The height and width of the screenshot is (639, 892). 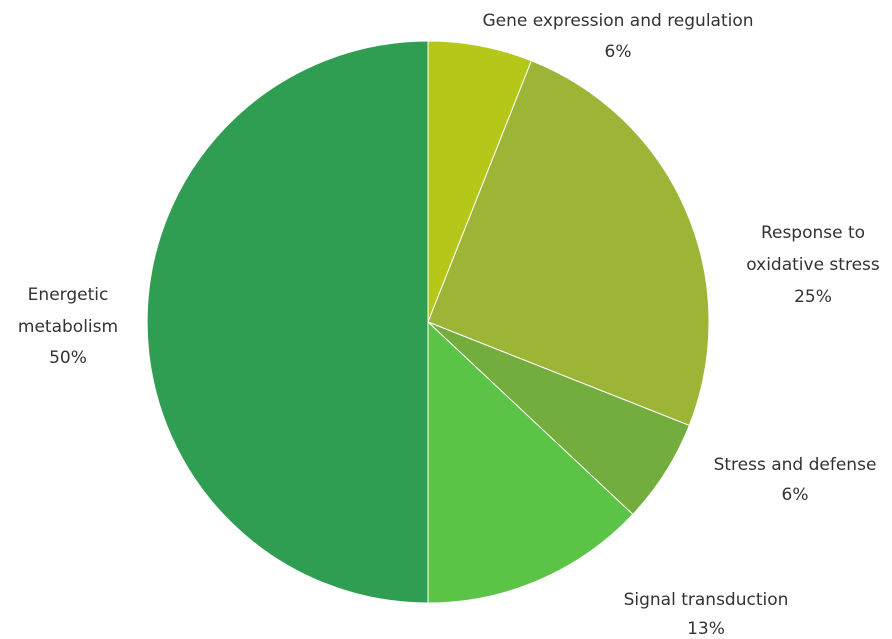 I want to click on label-stress-defense-name: Stress and defense, so click(x=795, y=465).